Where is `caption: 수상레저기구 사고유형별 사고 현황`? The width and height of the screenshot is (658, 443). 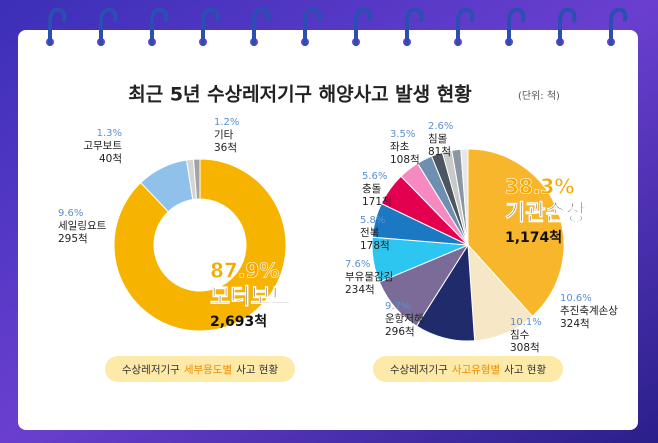 caption: 수상레저기구 사고유형별 사고 현황 is located at coordinates (468, 370).